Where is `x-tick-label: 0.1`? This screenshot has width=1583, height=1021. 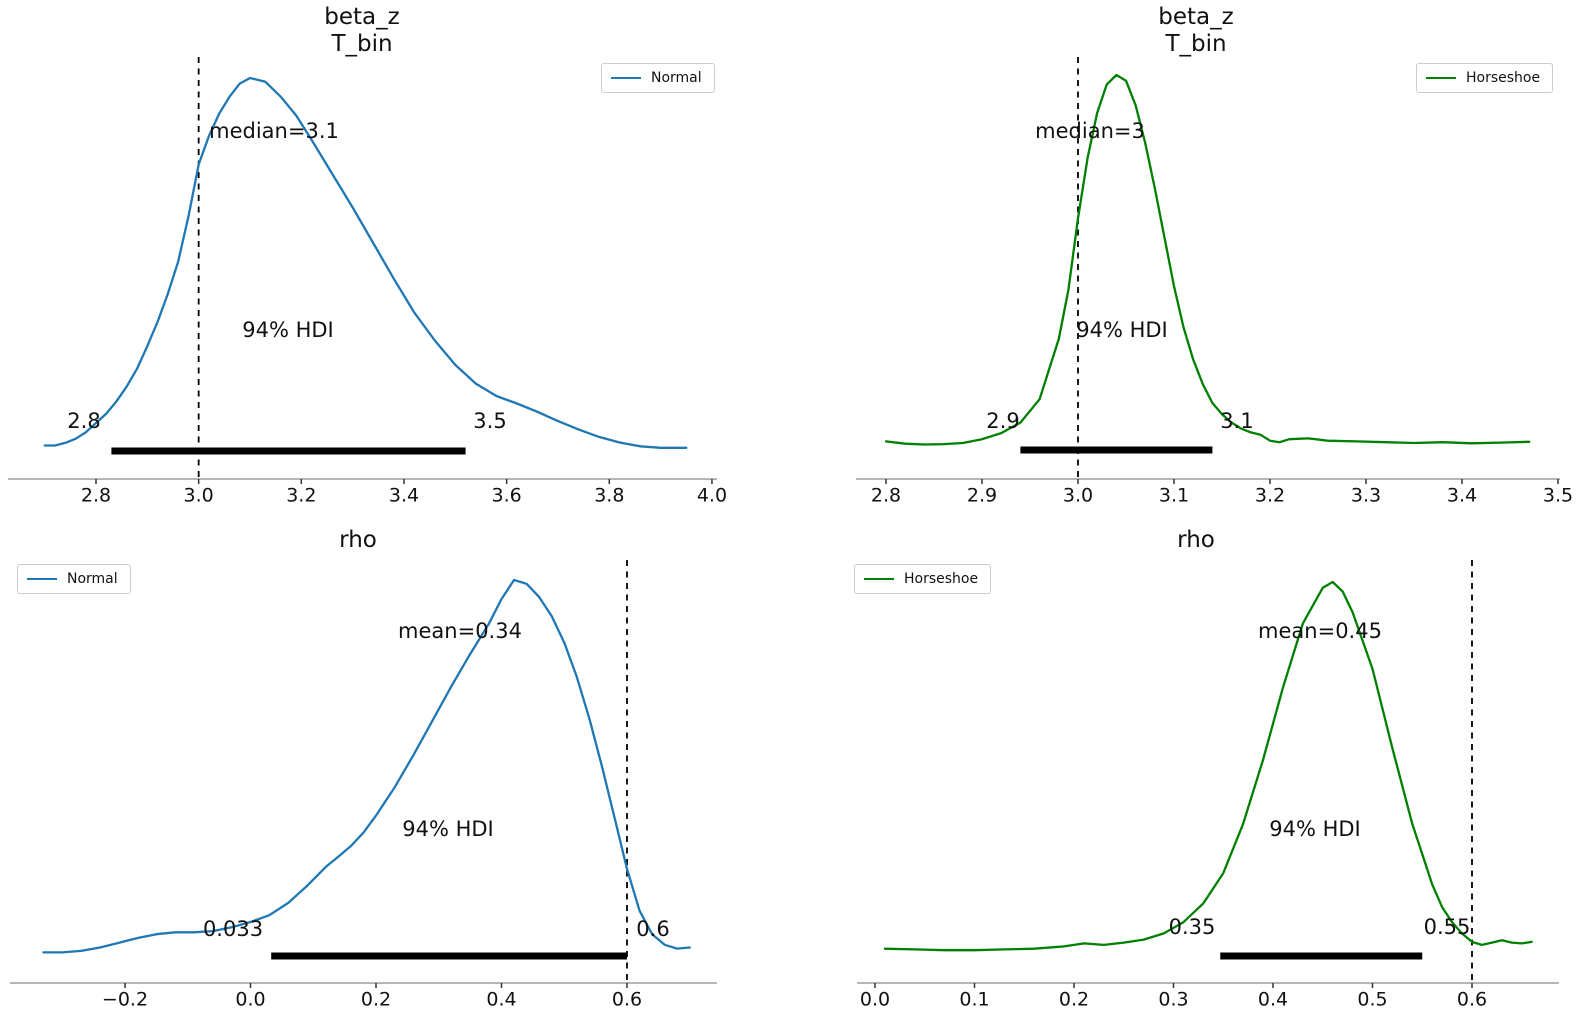 x-tick-label: 0.1 is located at coordinates (974, 1000).